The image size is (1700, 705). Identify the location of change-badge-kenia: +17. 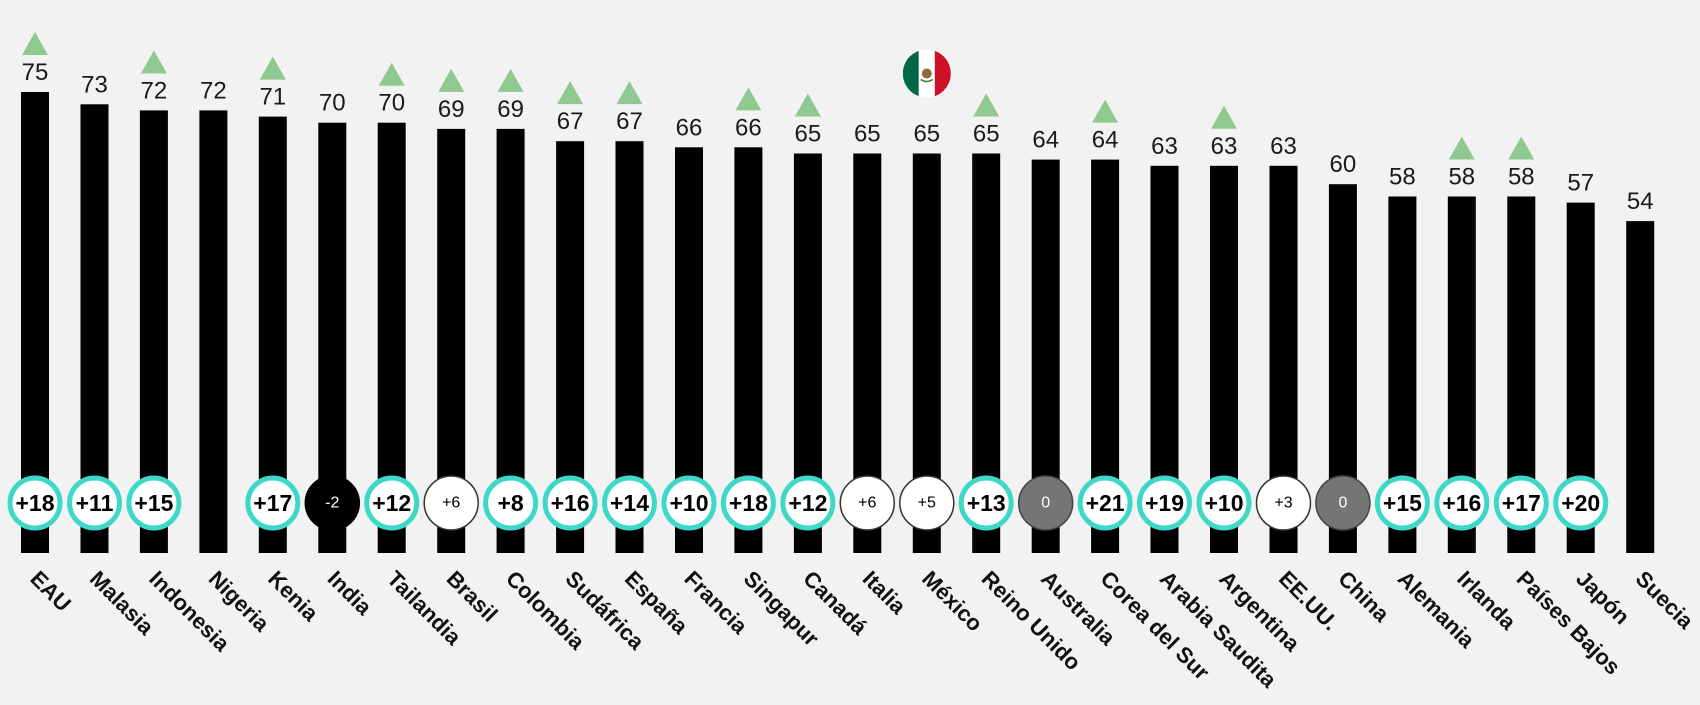
(273, 503).